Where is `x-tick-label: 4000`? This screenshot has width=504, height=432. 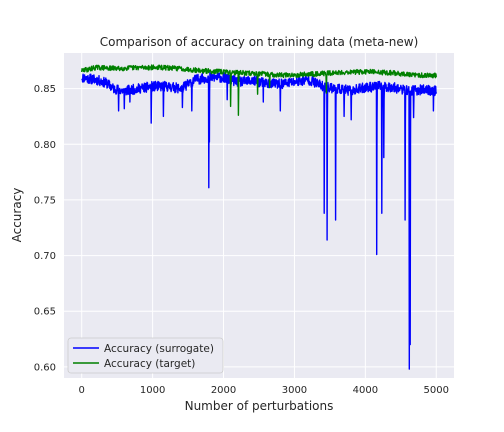
x-tick-label: 4000 is located at coordinates (365, 390).